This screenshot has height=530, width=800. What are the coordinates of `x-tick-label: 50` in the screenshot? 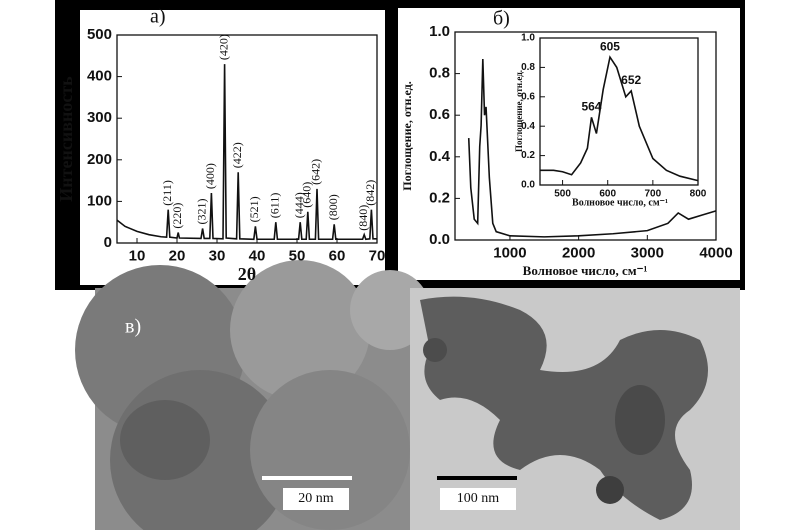 It's located at (297, 255).